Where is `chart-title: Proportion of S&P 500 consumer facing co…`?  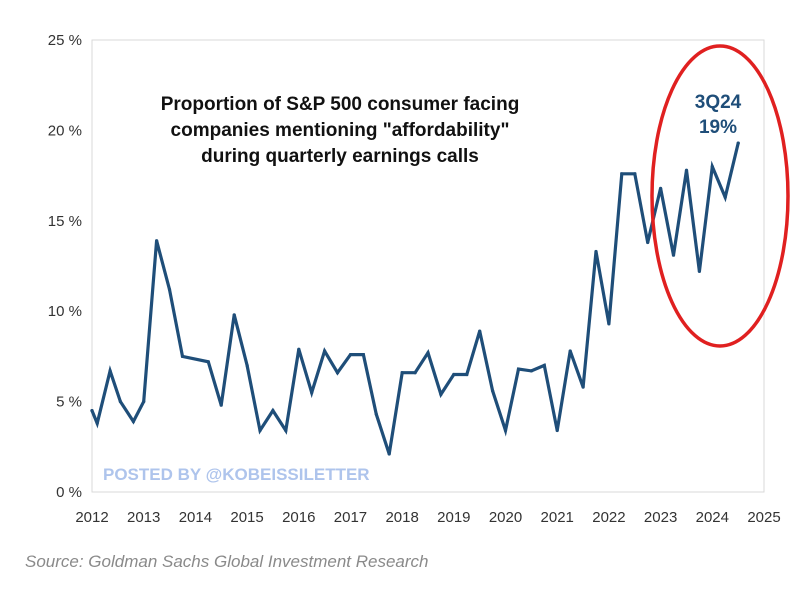
chart-title: Proportion of S&P 500 consumer facing co… is located at coordinates (340, 130).